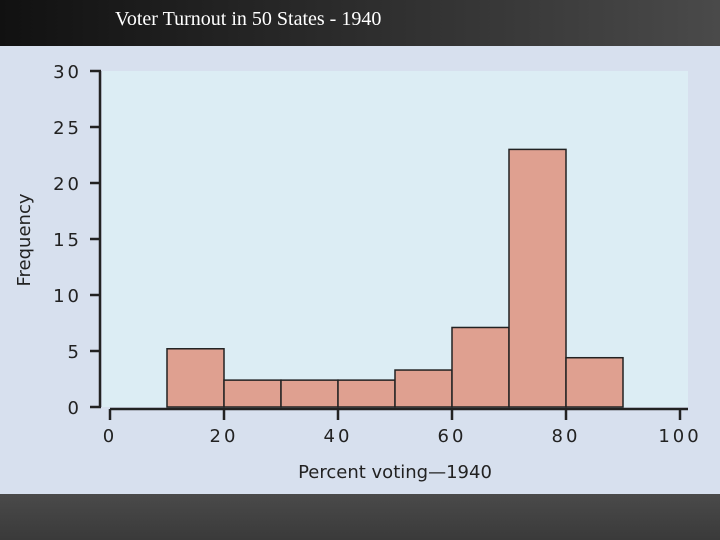 Image resolution: width=720 pixels, height=540 pixels. I want to click on y-tick-label: 5, so click(75, 352).